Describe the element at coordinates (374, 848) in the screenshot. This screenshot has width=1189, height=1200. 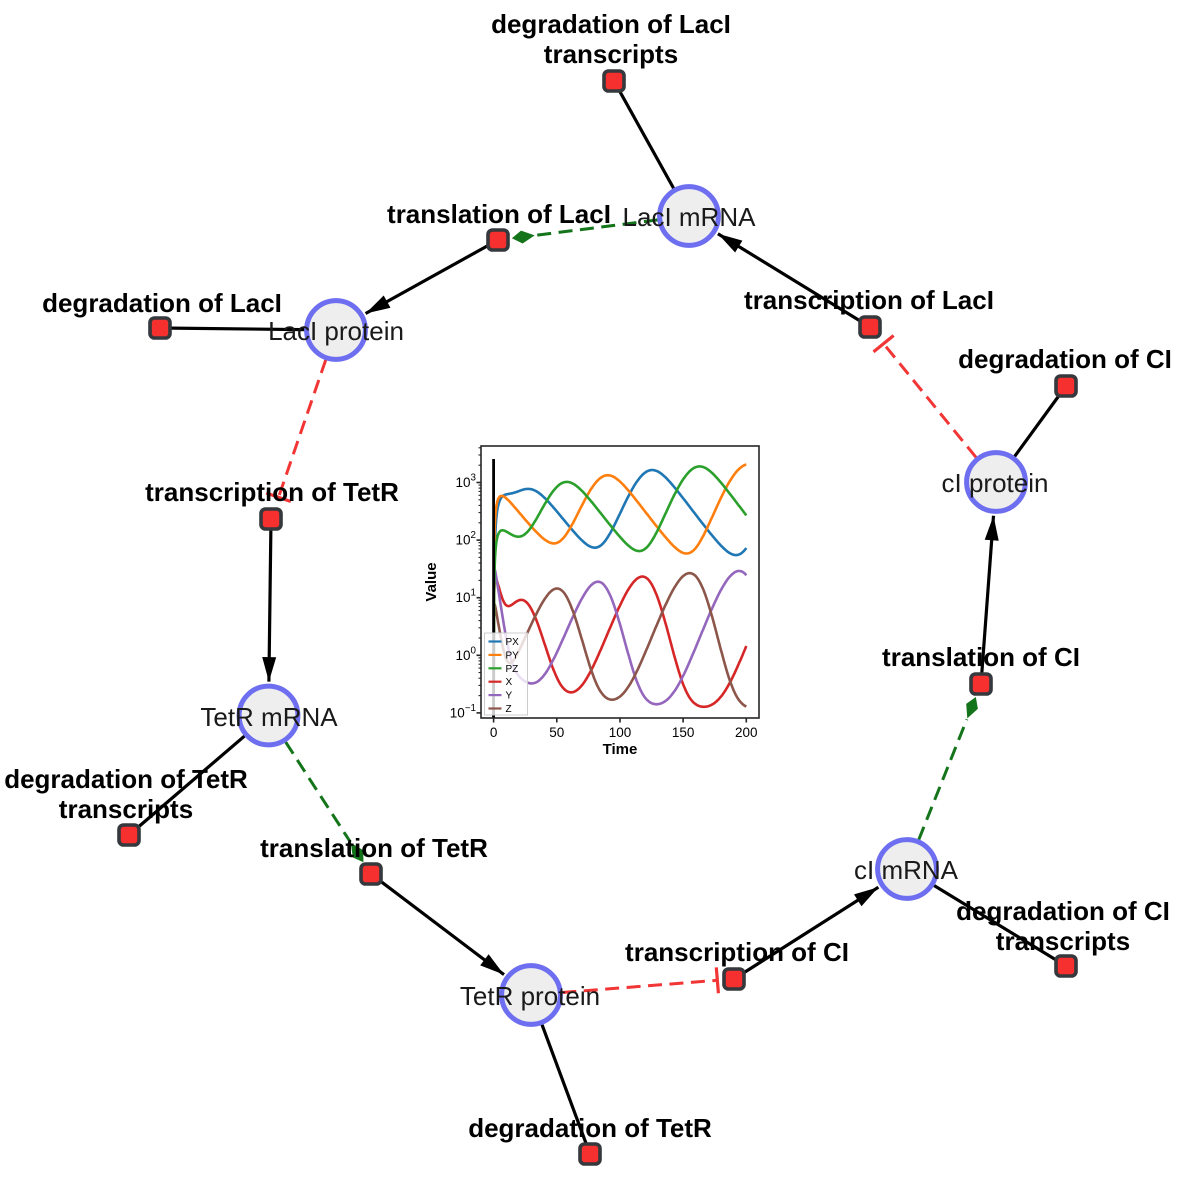
I see `svg-text: translation of TetR` at that location.